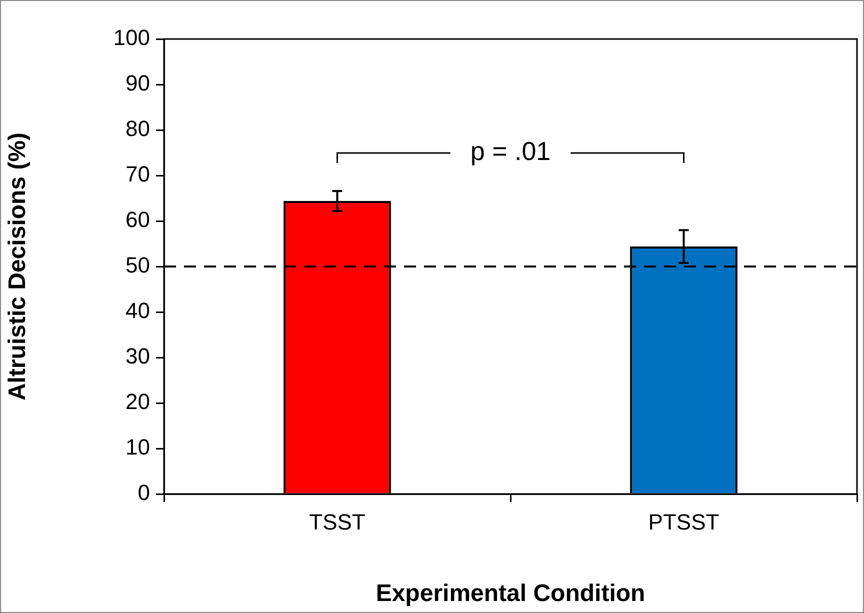 The image size is (864, 613). I want to click on y-tick-label: 80, so click(138, 129).